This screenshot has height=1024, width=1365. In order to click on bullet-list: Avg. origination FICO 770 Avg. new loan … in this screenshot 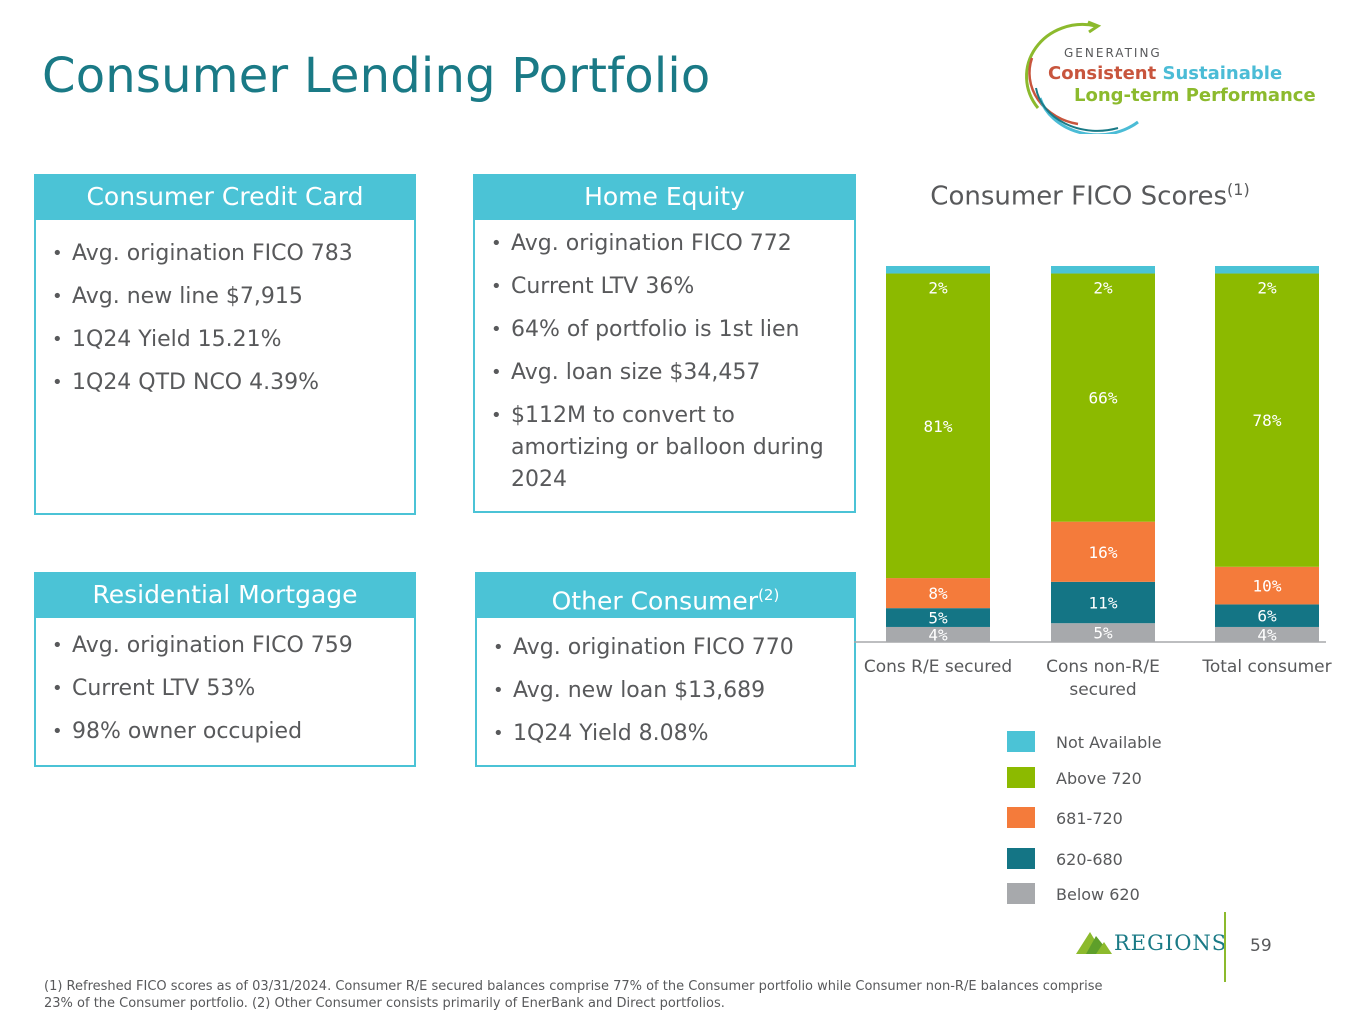, I will do `click(665, 691)`.